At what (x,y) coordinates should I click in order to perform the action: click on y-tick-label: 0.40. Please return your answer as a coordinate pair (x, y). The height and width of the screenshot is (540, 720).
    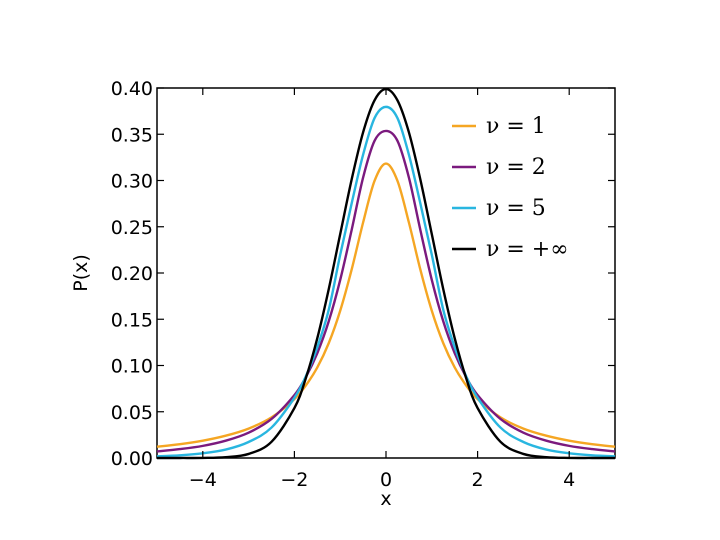
    Looking at the image, I should click on (132, 89).